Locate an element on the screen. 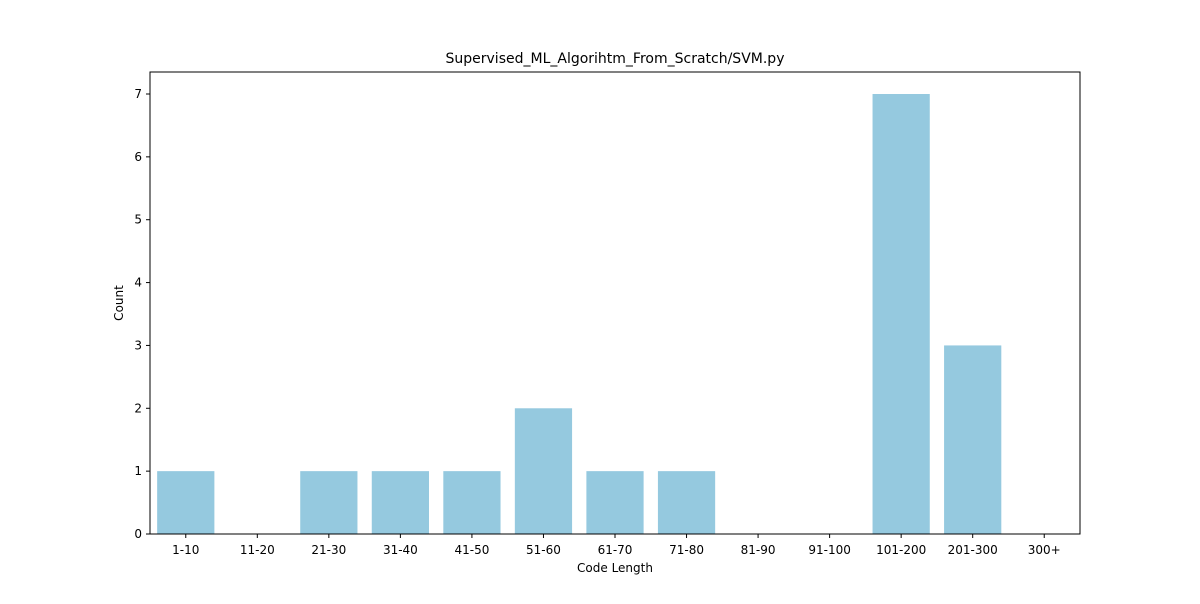  x-tick-label: 1-10 is located at coordinates (185, 550).